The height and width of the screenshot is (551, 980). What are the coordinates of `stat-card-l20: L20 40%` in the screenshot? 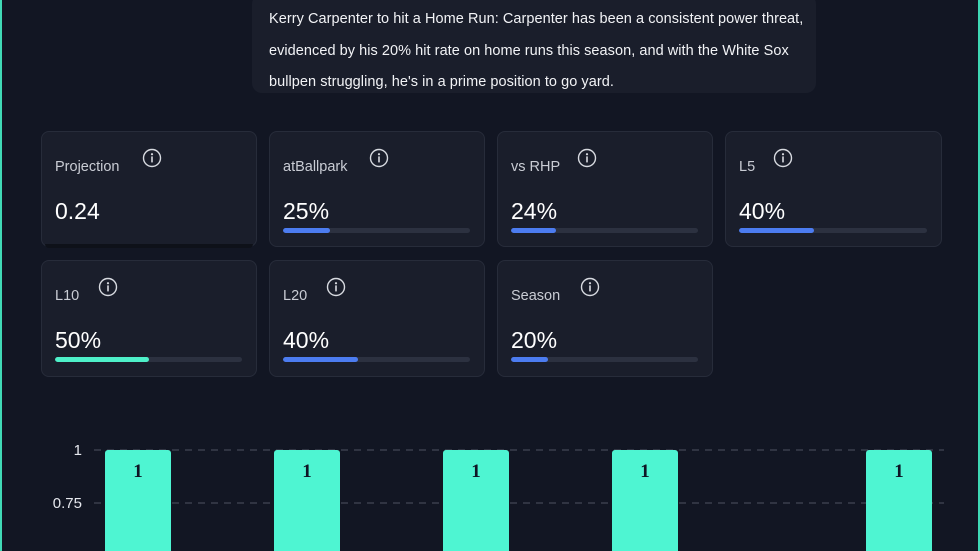 It's located at (377, 318).